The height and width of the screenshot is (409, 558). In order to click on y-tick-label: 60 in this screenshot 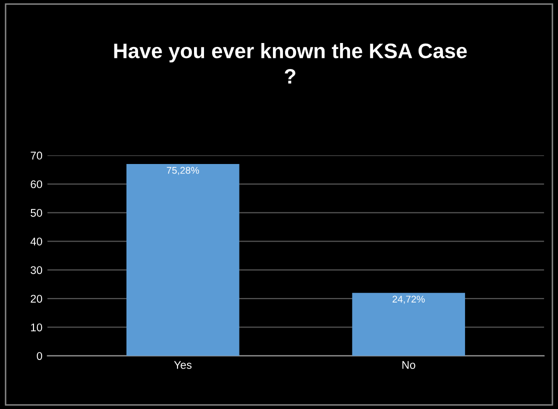, I will do `click(36, 184)`.